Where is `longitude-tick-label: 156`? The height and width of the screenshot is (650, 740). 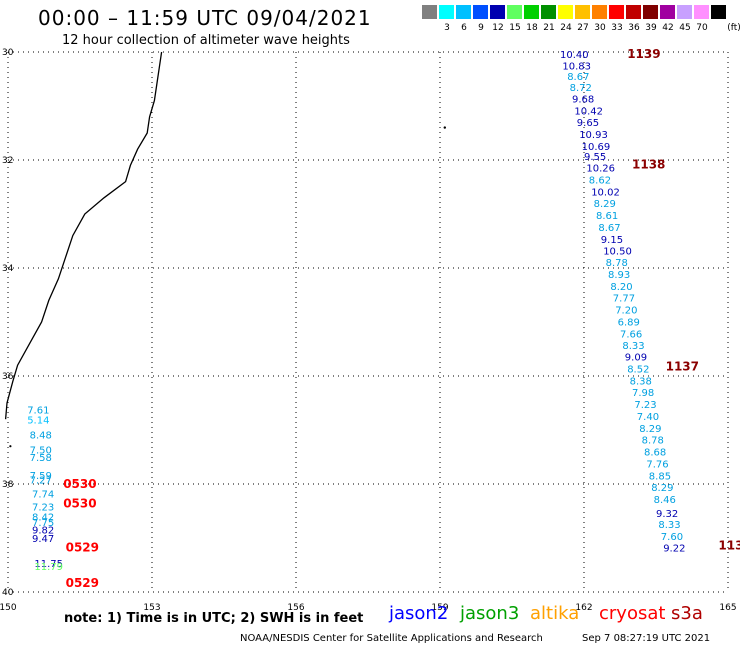
longitude-tick-label: 156 is located at coordinates (295, 608).